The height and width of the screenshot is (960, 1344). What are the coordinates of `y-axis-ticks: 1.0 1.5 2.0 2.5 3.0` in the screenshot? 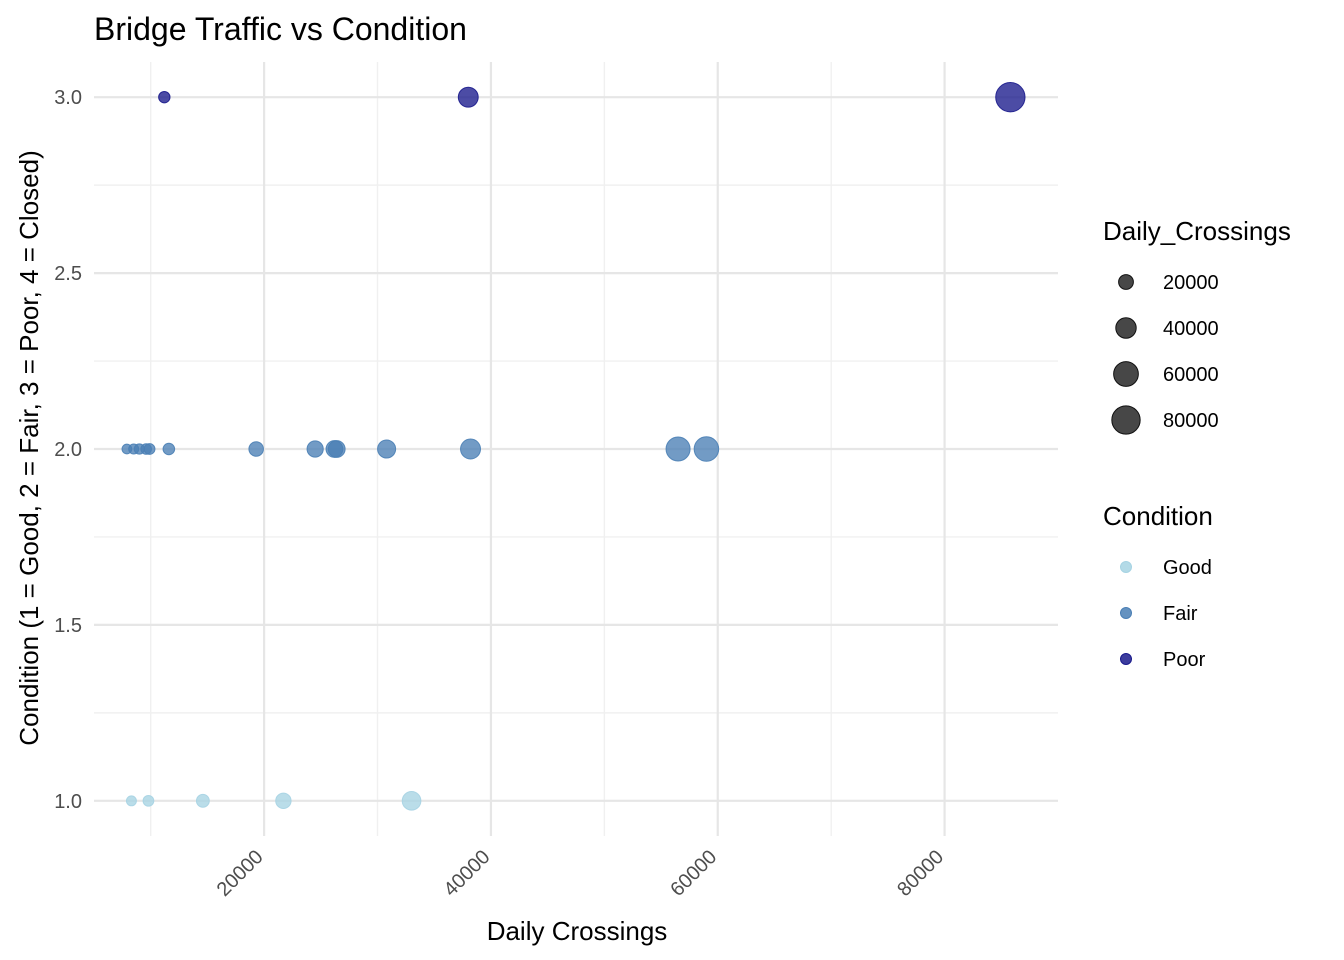 It's located at (68, 450).